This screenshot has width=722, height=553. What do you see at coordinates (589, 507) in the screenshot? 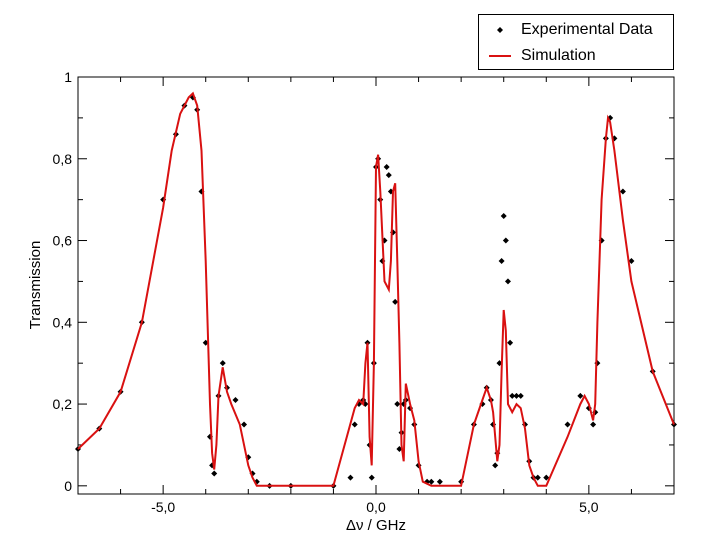
I see `x-tick-label: 5,0` at bounding box center [589, 507].